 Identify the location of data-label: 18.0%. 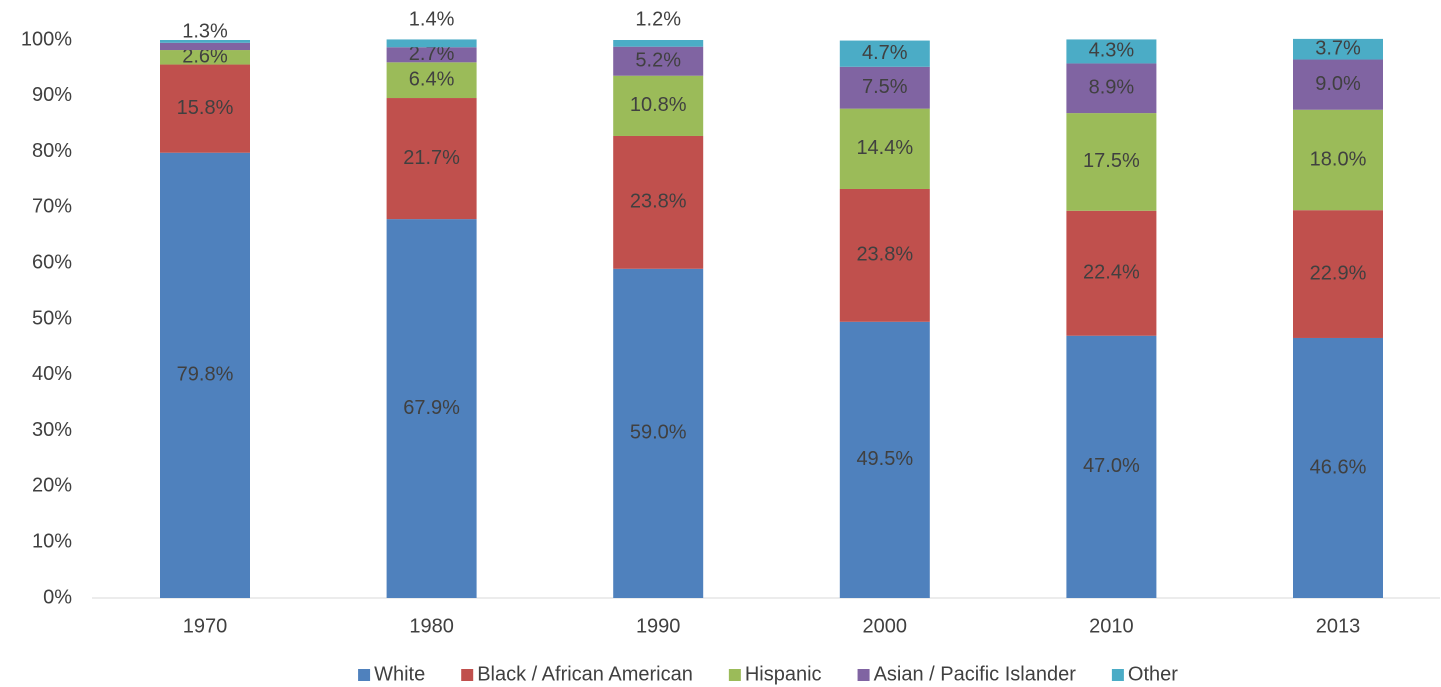
(1338, 159).